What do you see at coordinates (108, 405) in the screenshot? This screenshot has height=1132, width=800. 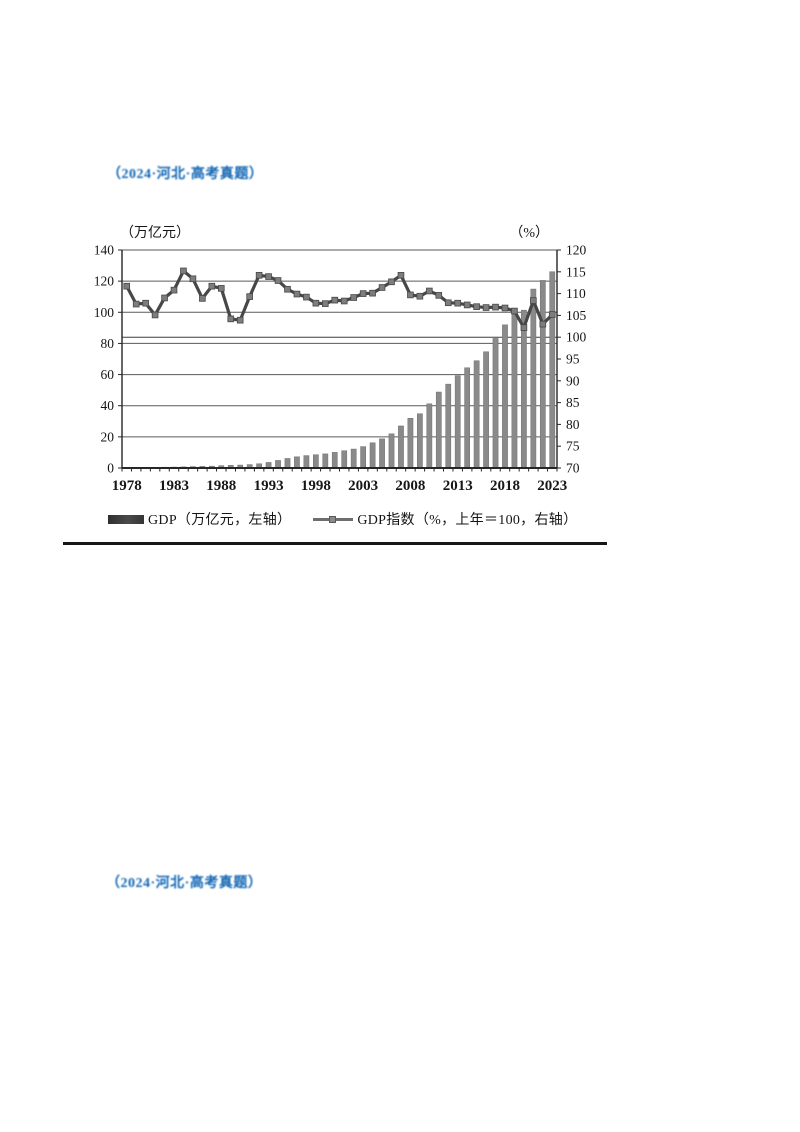 I see `svg-text: 40` at bounding box center [108, 405].